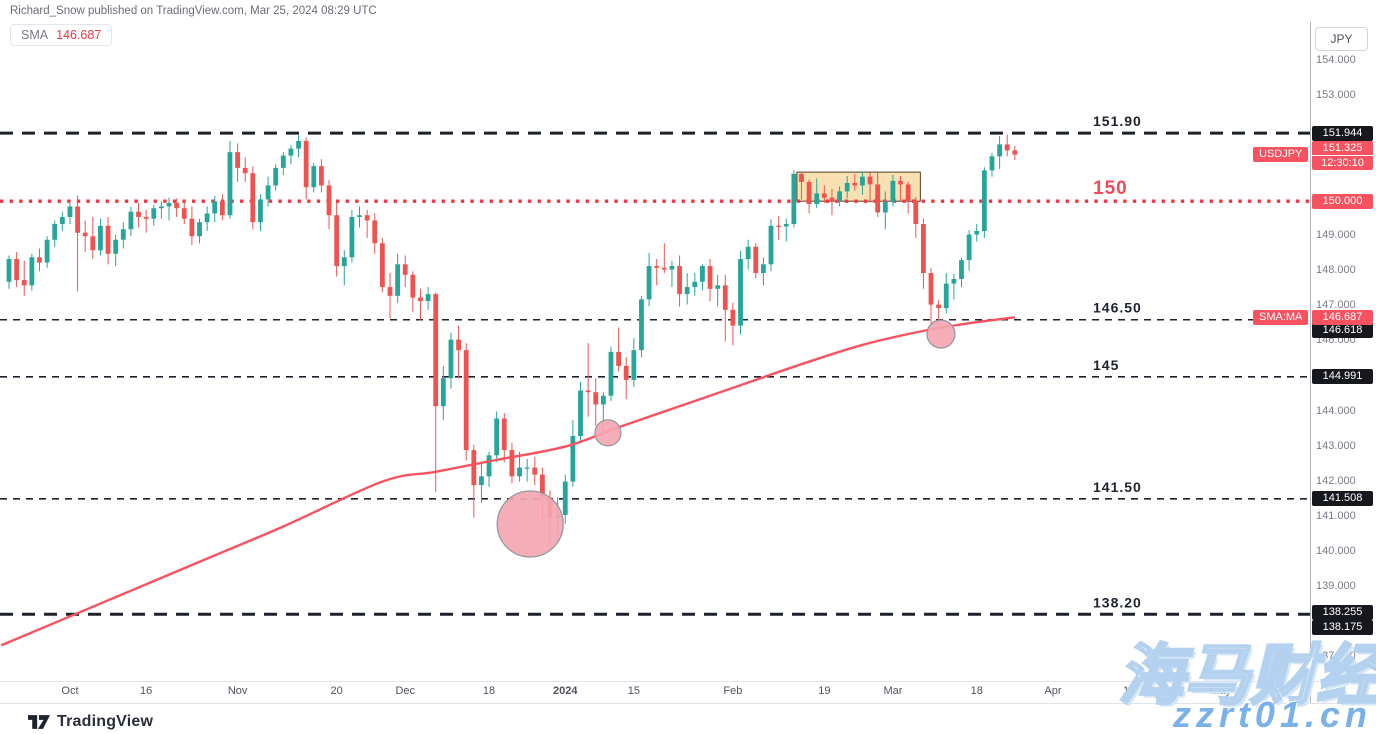 Image resolution: width=1376 pixels, height=734 pixels. Describe the element at coordinates (1336, 410) in the screenshot. I see `axis-price-label: 144.000` at that location.